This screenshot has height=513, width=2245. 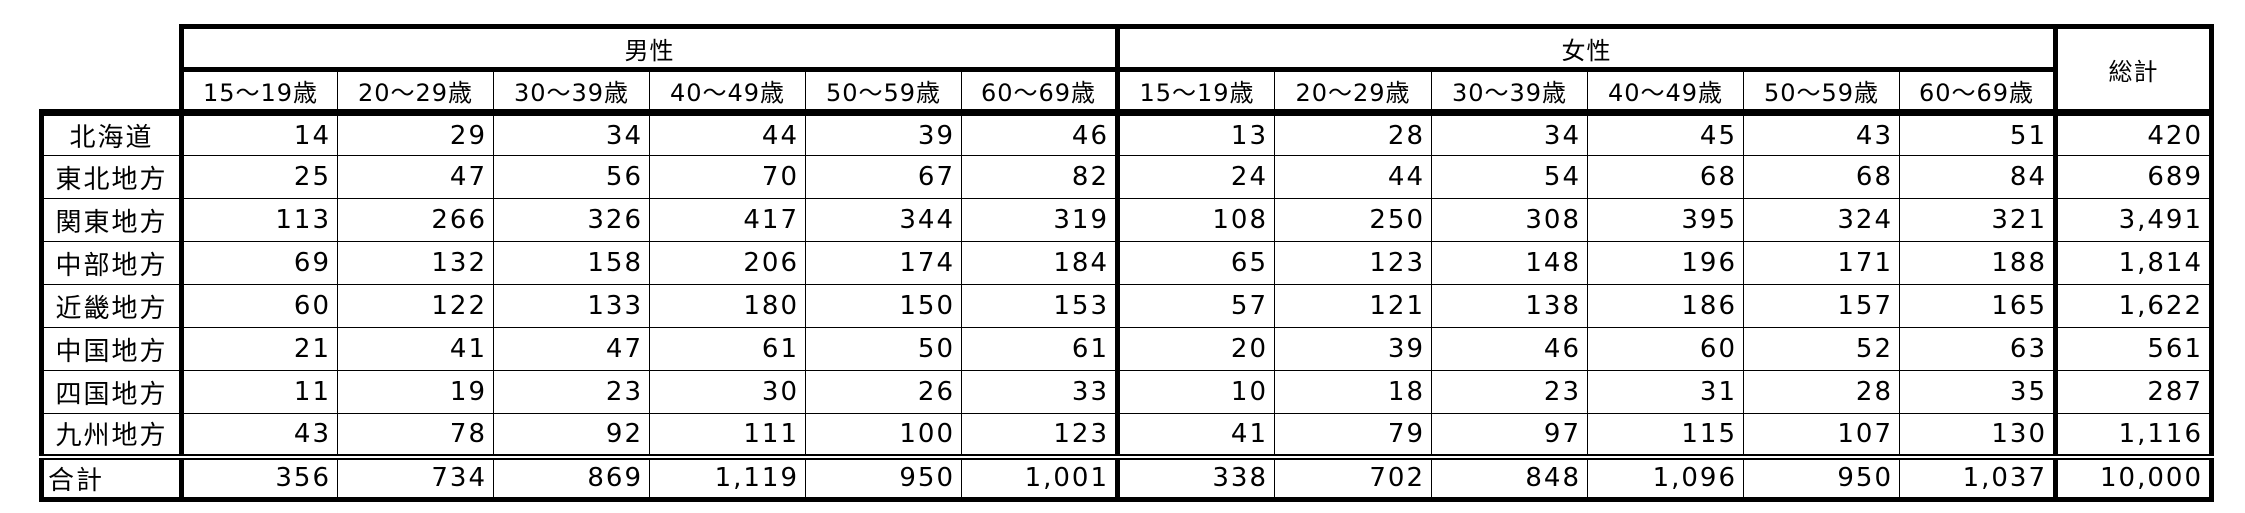 What do you see at coordinates (112, 48) in the screenshot?
I see `corner-cell` at bounding box center [112, 48].